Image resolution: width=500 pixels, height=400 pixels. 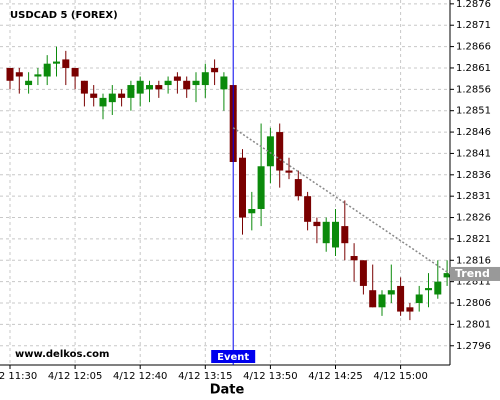 I want to click on x-tick-label: 4/12 13:50, so click(x=270, y=376).